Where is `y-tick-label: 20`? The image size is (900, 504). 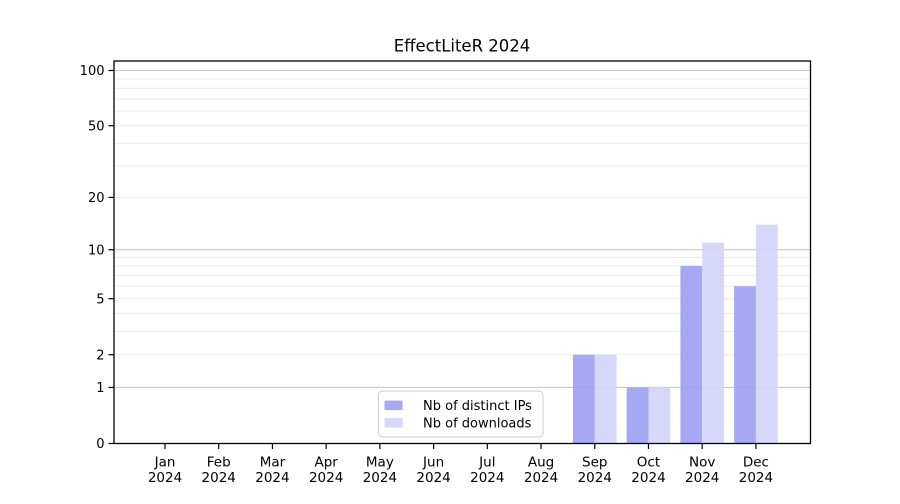
y-tick-label: 20 is located at coordinates (96, 198).